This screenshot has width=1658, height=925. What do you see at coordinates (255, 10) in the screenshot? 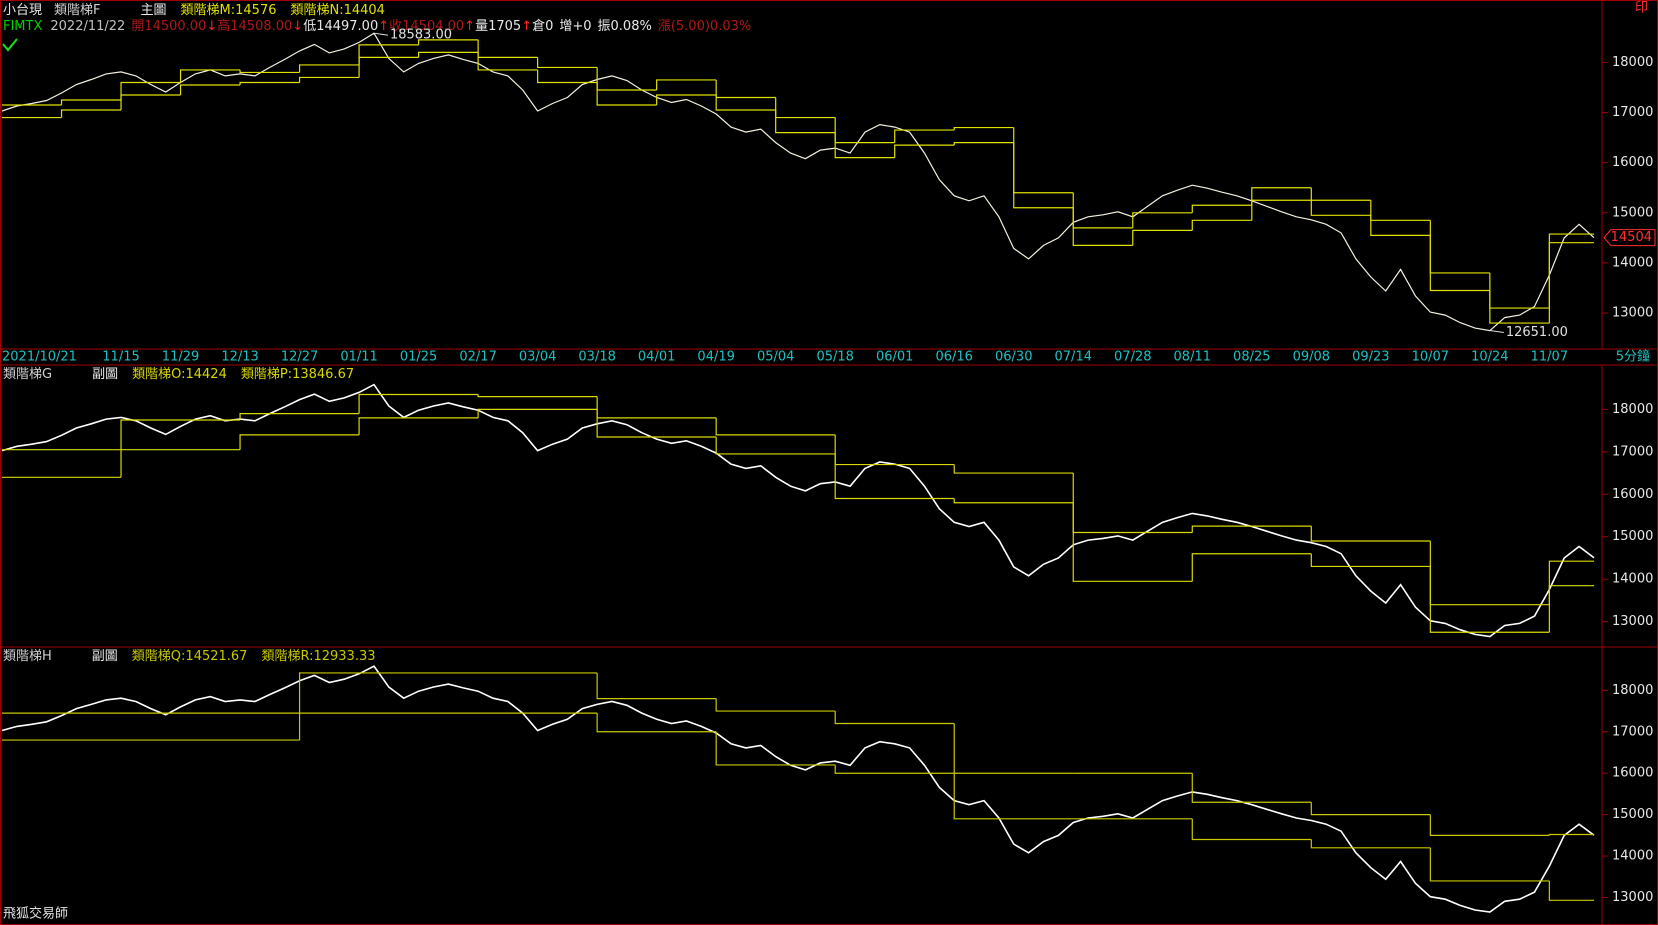
I see `legend-value: 14576` at bounding box center [255, 10].